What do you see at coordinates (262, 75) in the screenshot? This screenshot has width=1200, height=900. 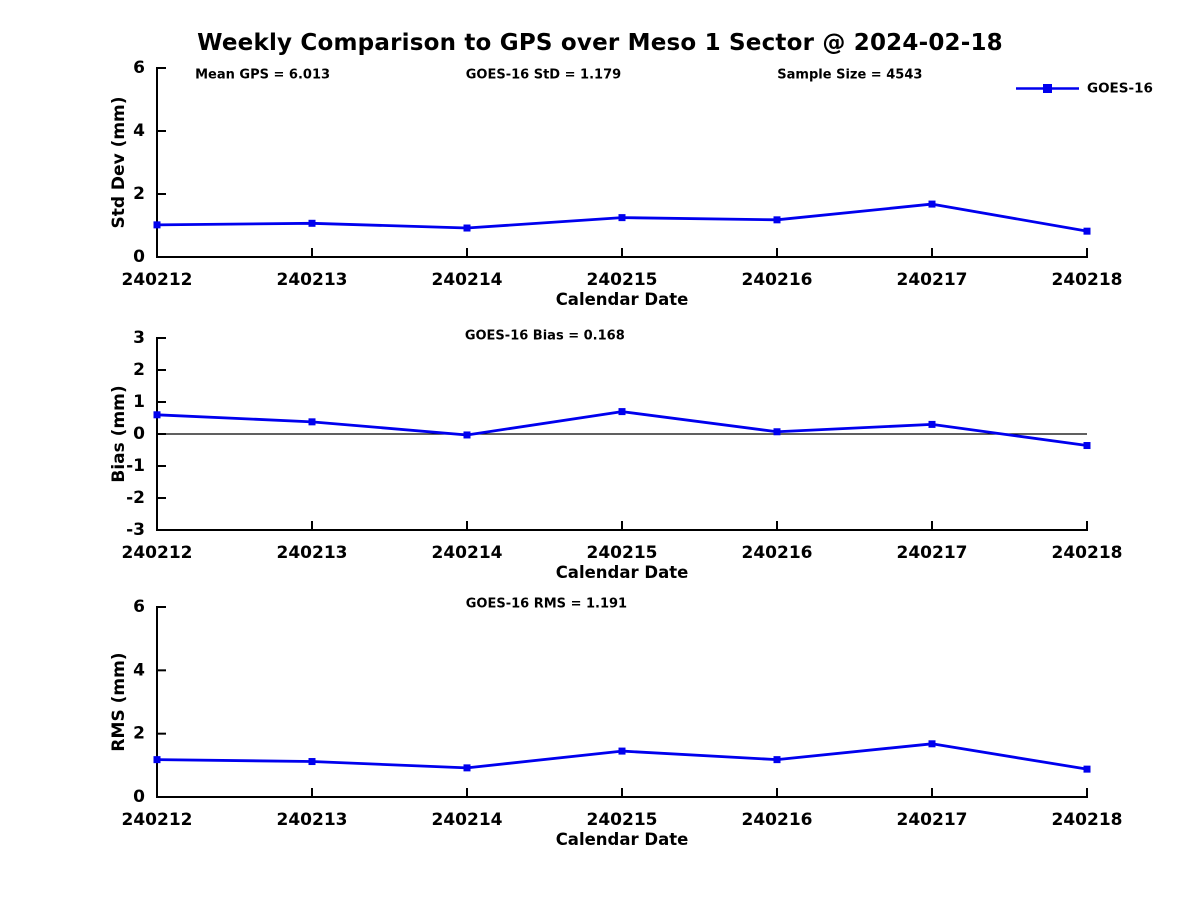 I see `stat-annotation: Mean GPS = 6.013` at bounding box center [262, 75].